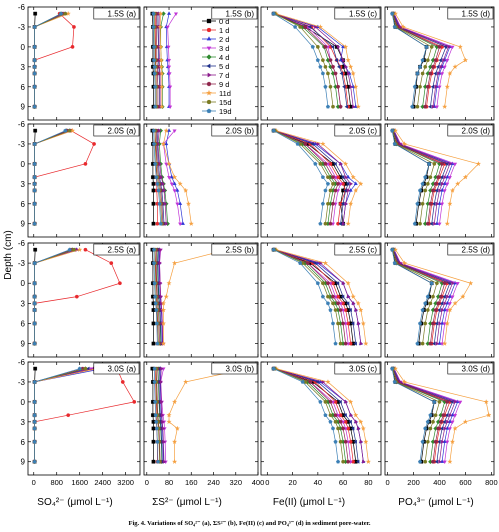 Image resolution: width=499 pixels, height=532 pixels. Describe the element at coordinates (8, 254) in the screenshot. I see `y-axis-label: Depth (cm)` at that location.